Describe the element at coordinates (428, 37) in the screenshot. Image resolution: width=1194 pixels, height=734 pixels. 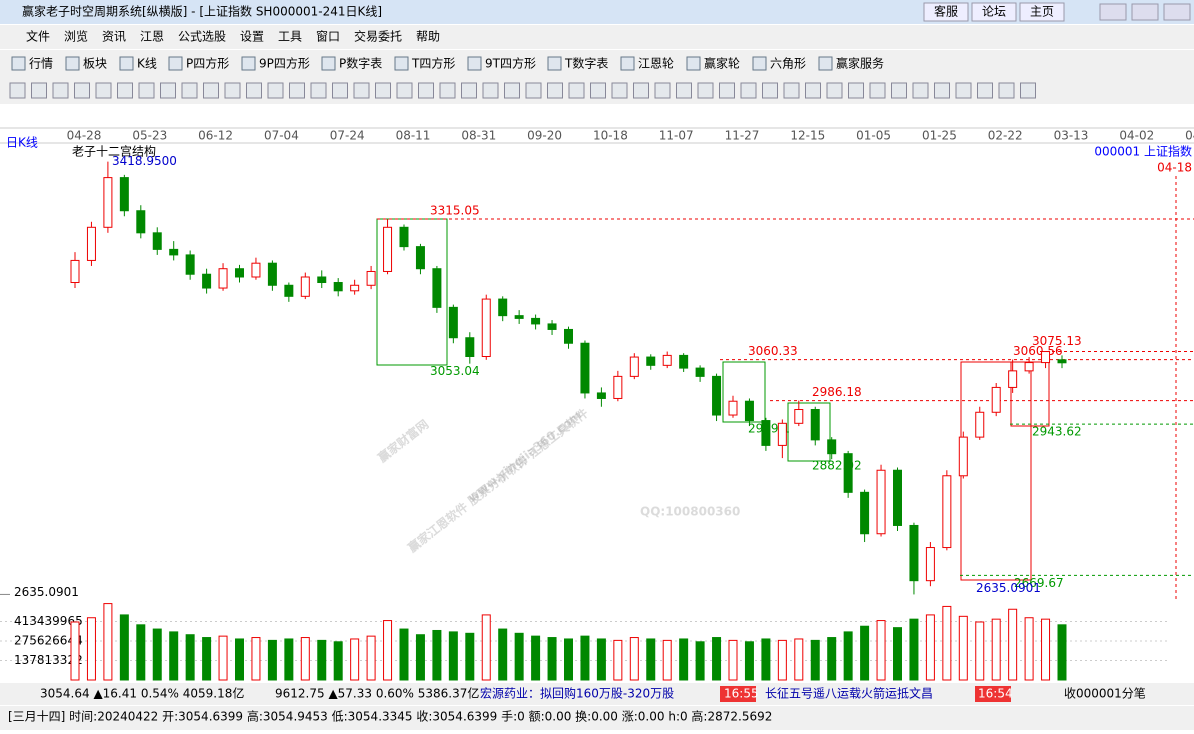
I see `menu-item: 帮助` at that location.